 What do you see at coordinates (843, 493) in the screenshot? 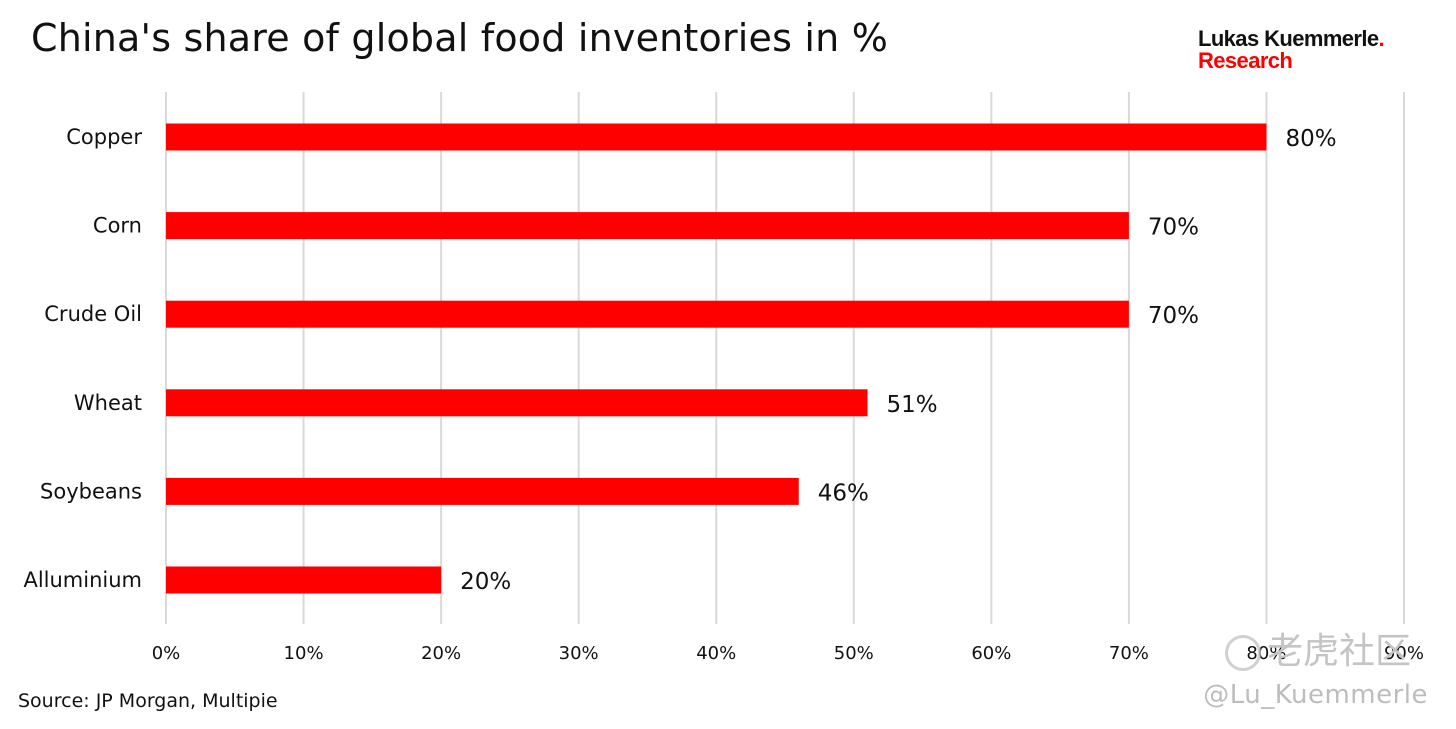
I see `data-label: 46%` at bounding box center [843, 493].